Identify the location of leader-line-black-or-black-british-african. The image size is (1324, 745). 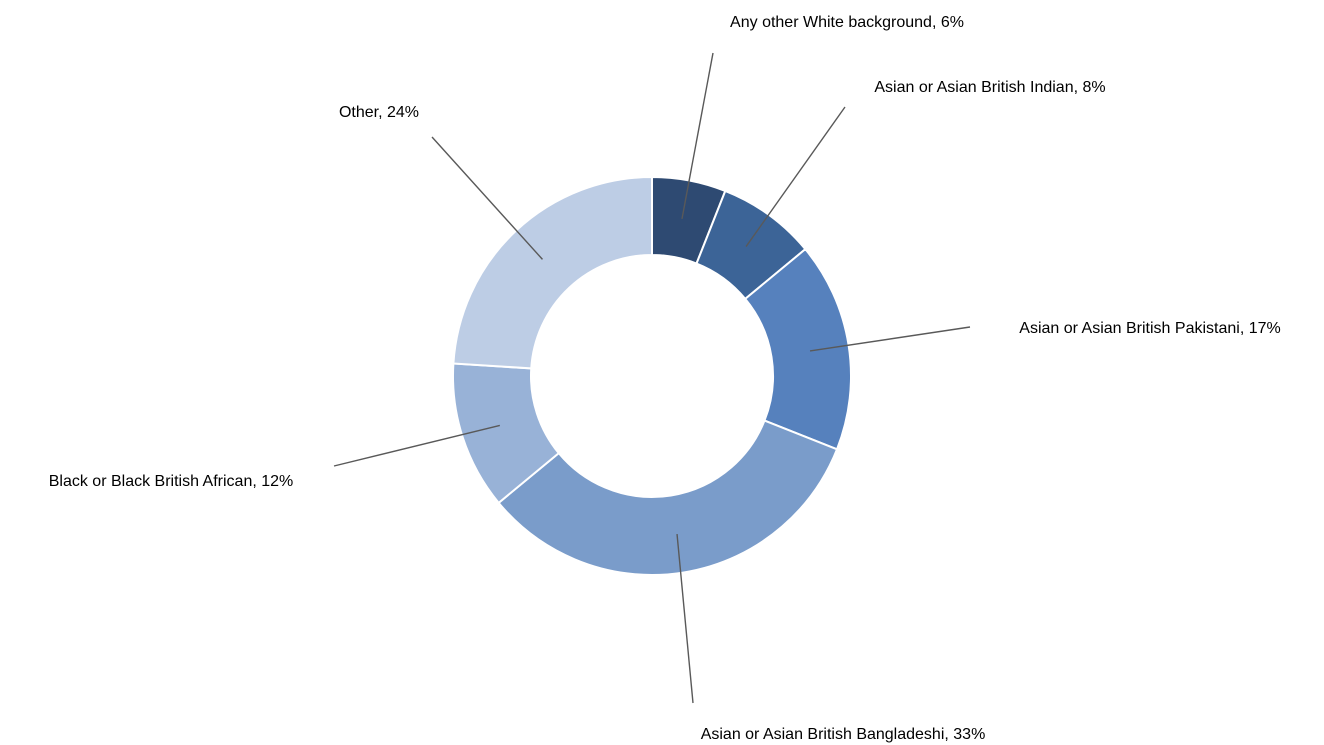
(416, 445).